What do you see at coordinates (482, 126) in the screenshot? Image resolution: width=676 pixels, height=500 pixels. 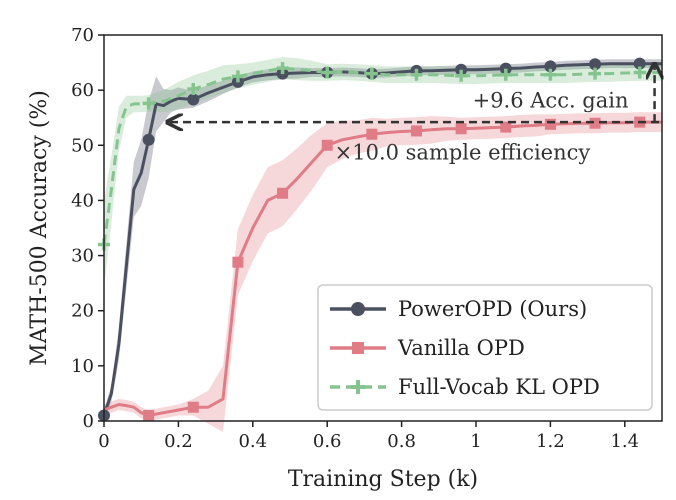 I see `annotations: +9.6 Acc. gain ×10.0 sample efficiency` at bounding box center [482, 126].